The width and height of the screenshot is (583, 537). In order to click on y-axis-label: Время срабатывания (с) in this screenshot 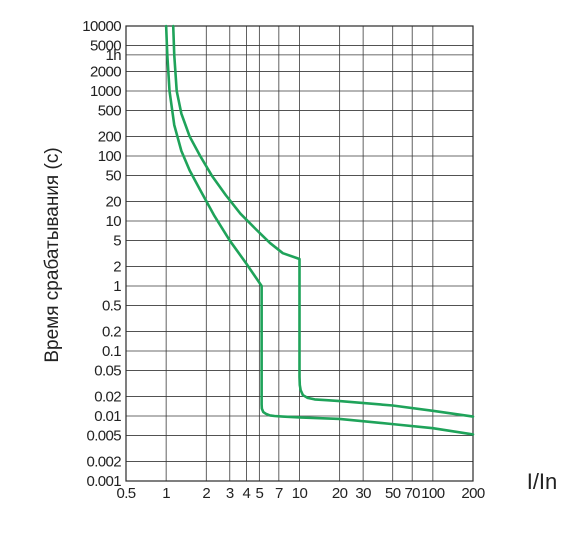, I will do `click(52, 254)`.